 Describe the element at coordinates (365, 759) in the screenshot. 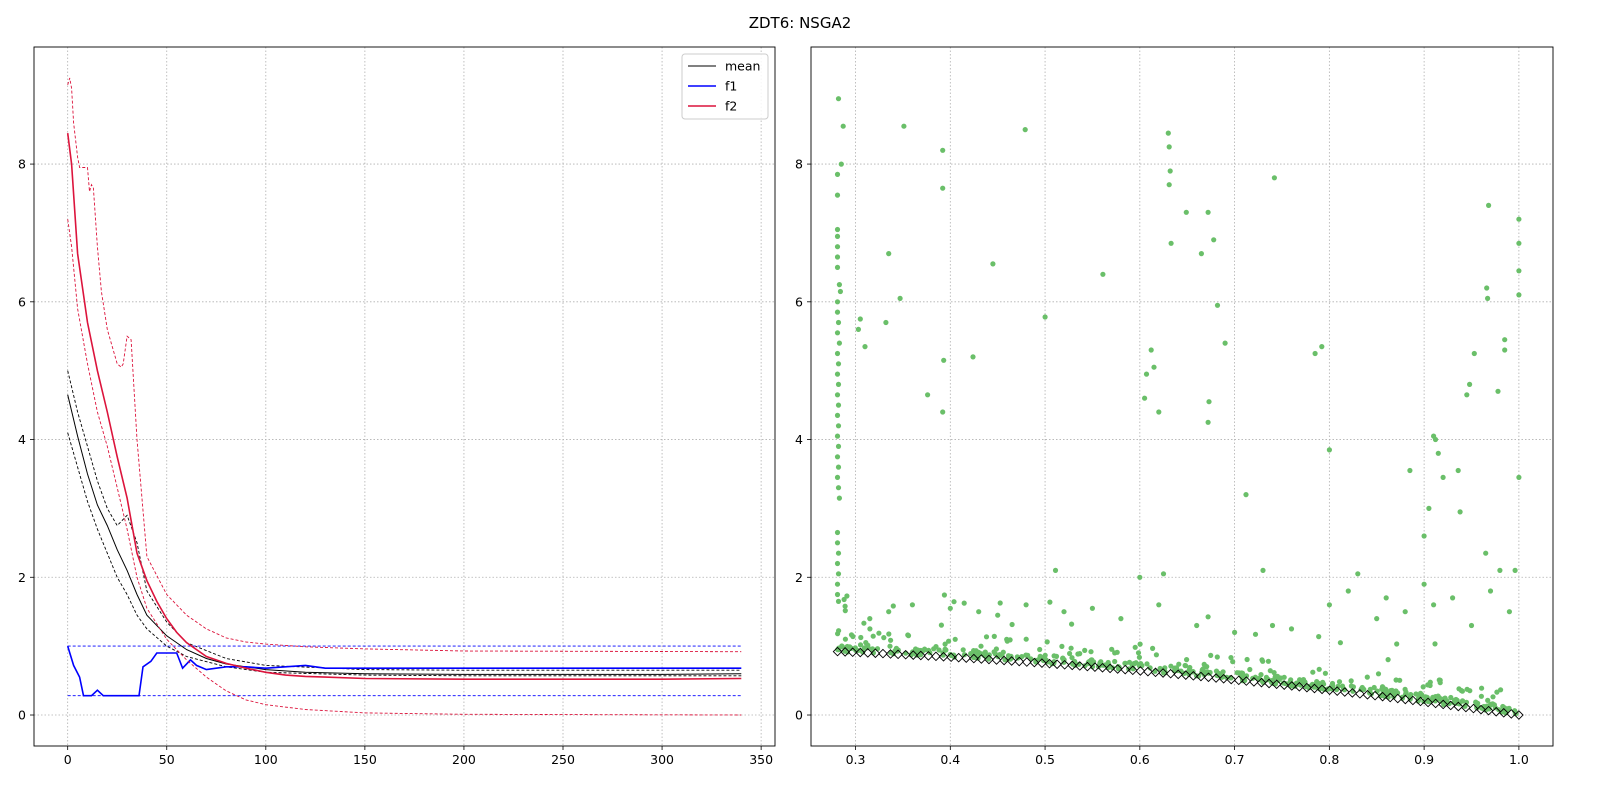

I see `x-tick-label: 150` at that location.